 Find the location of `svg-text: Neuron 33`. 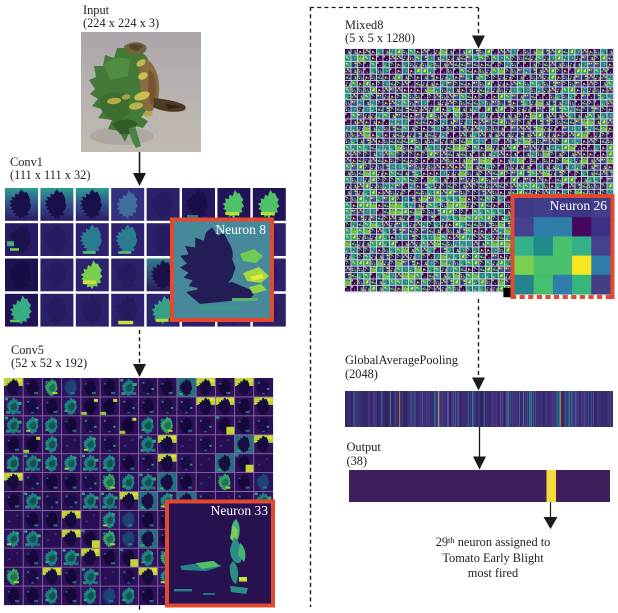

svg-text: Neuron 33 is located at coordinates (240, 510).